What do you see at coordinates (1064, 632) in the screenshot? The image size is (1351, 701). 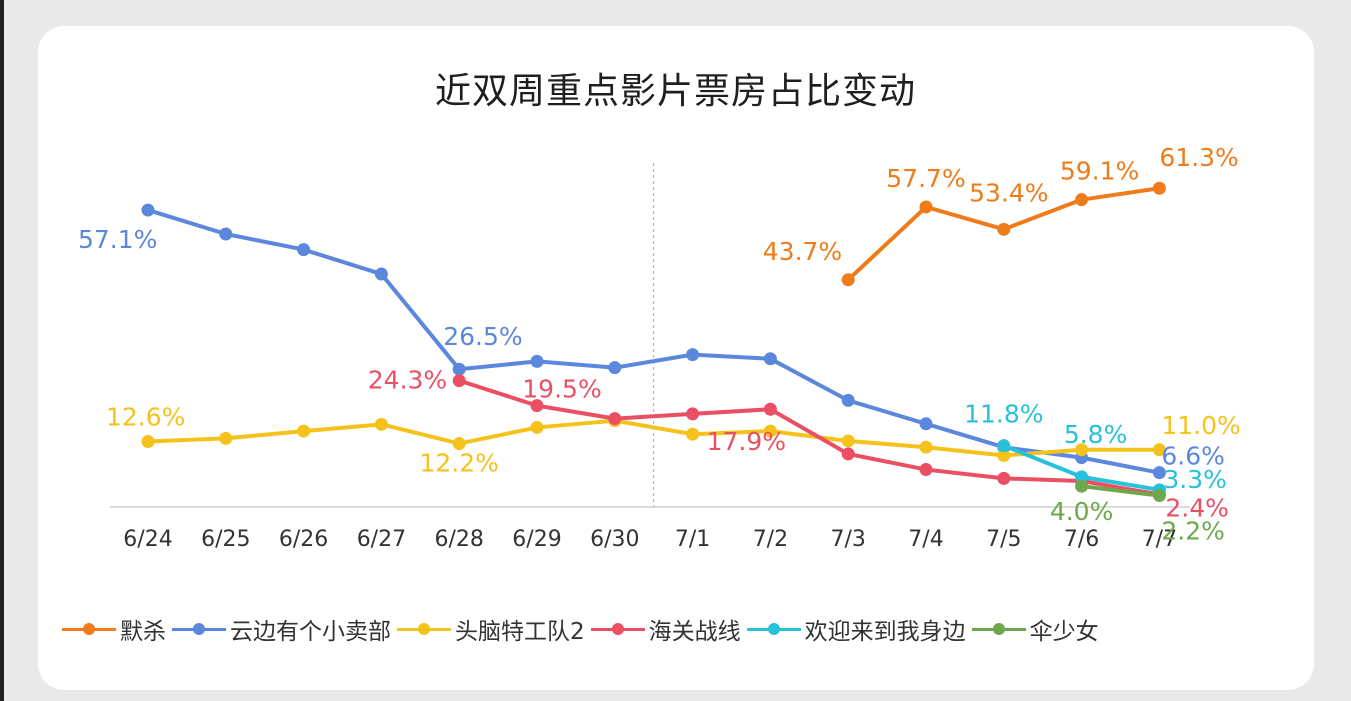 I see `legend-label: 伞少女` at bounding box center [1064, 632].